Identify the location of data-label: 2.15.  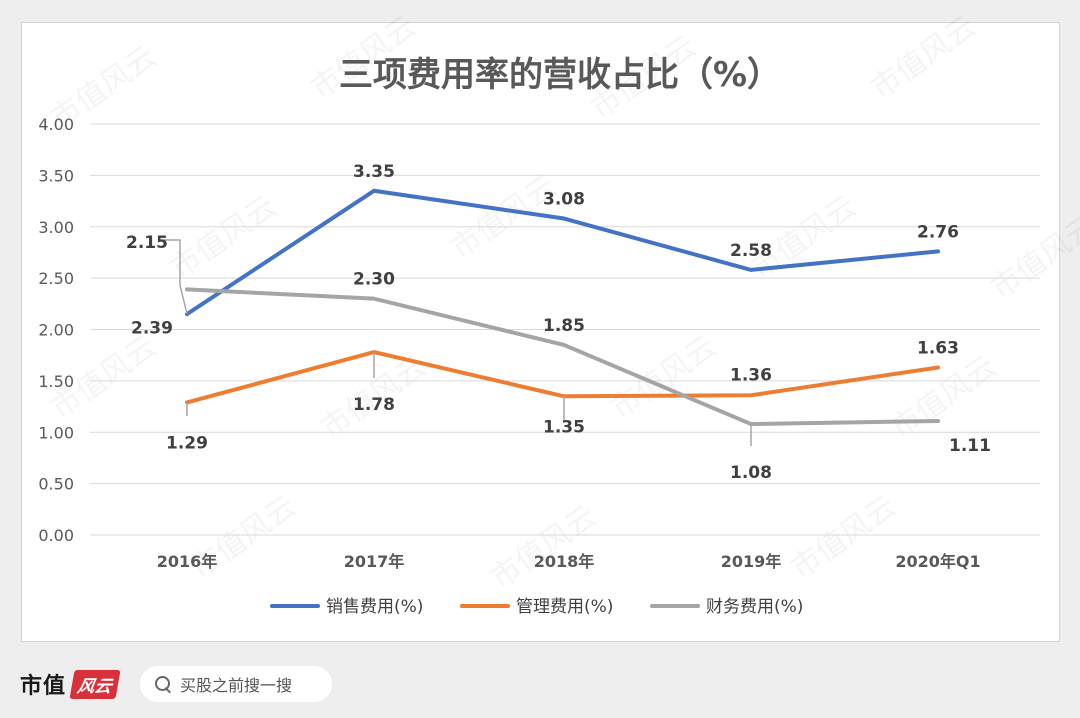
(147, 243).